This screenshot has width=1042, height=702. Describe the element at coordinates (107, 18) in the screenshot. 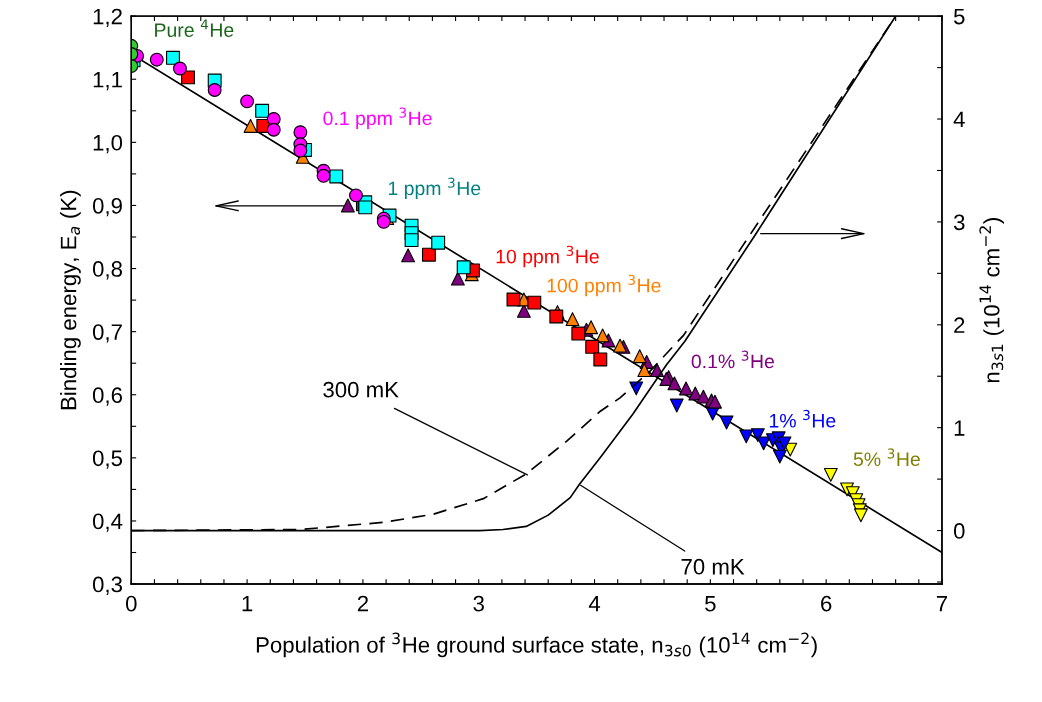

I see `y-tick-label: 1,2` at that location.